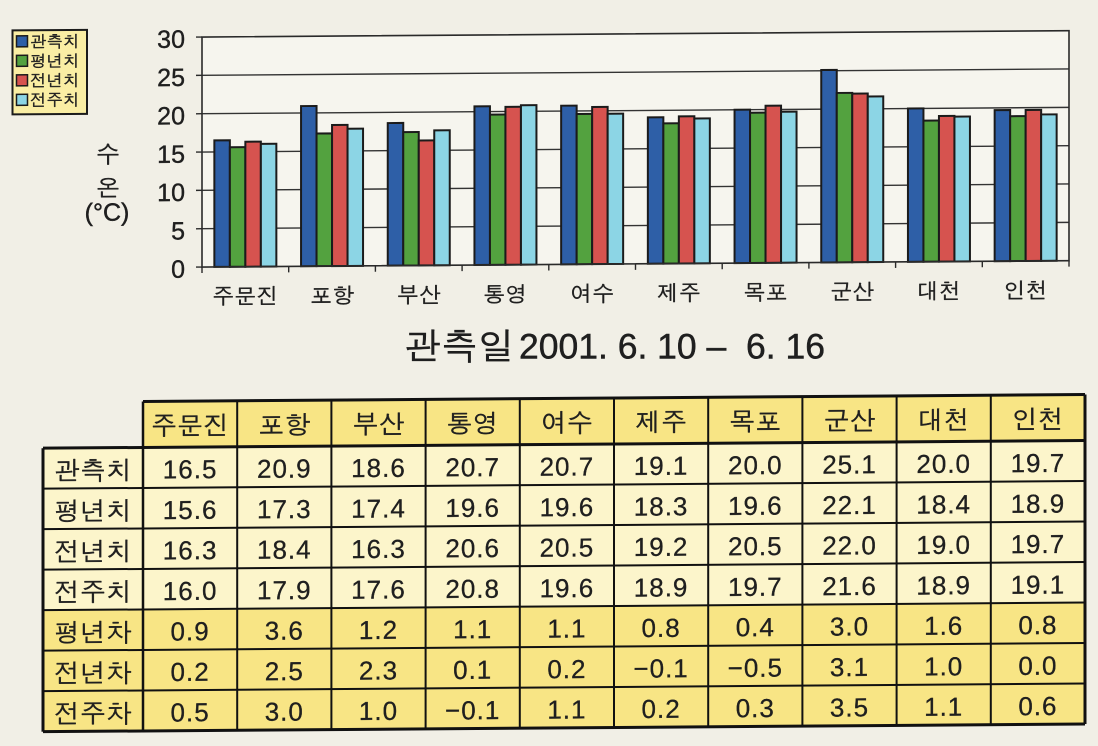  What do you see at coordinates (378, 630) in the screenshot?
I see `svg-text: 1.2` at bounding box center [378, 630].